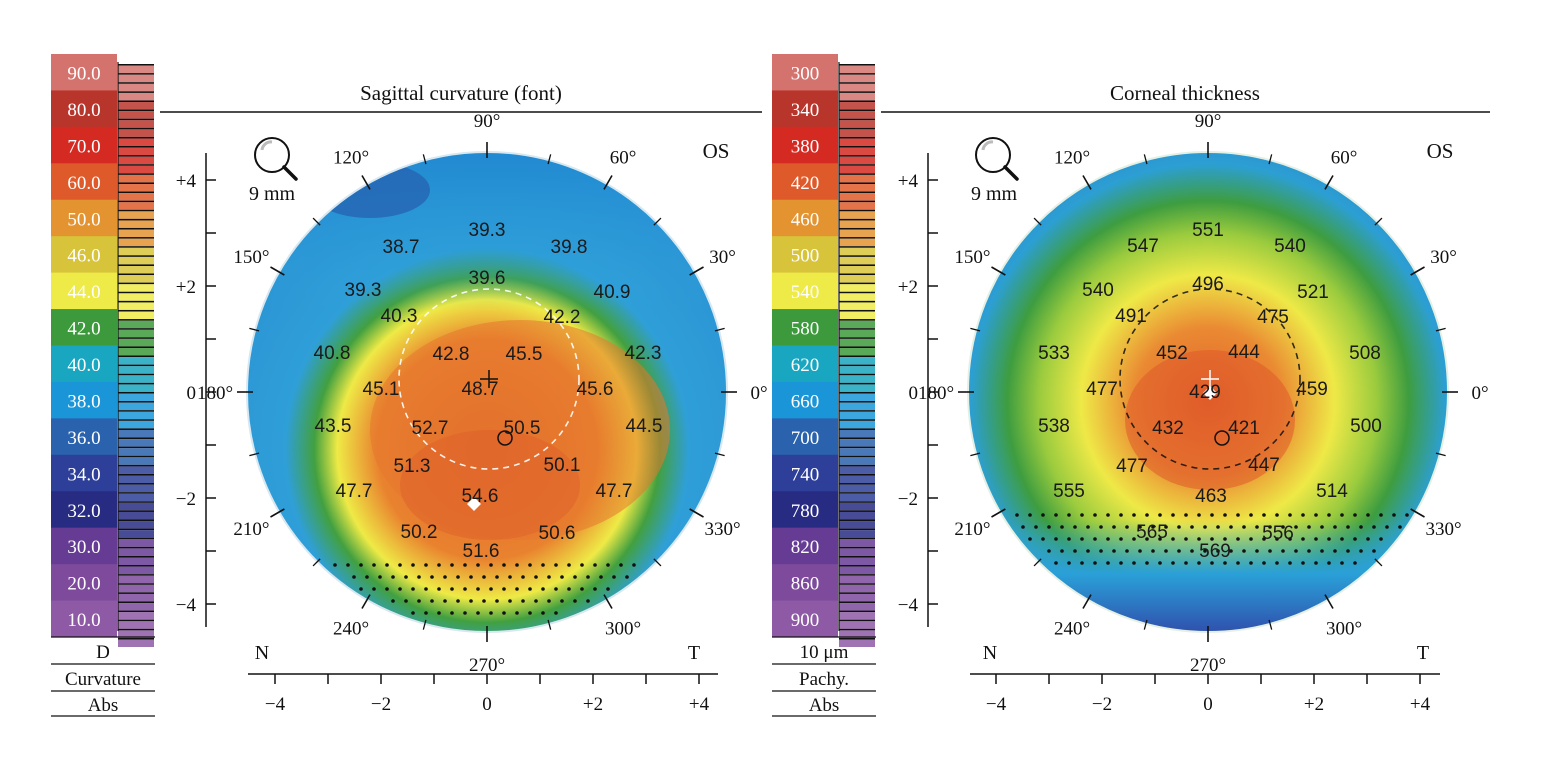 This screenshot has width=1541, height=770. Describe the element at coordinates (487, 704) in the screenshot. I see `x-tick-label: 0` at that location.